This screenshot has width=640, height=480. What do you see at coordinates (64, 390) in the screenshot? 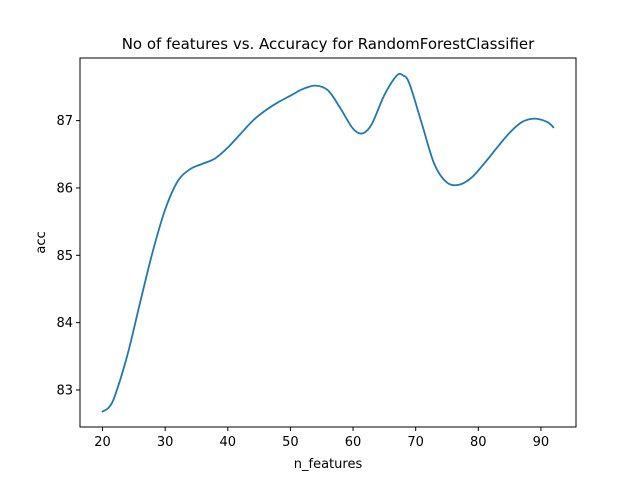
I see `y-tick-label: 83` at bounding box center [64, 390].